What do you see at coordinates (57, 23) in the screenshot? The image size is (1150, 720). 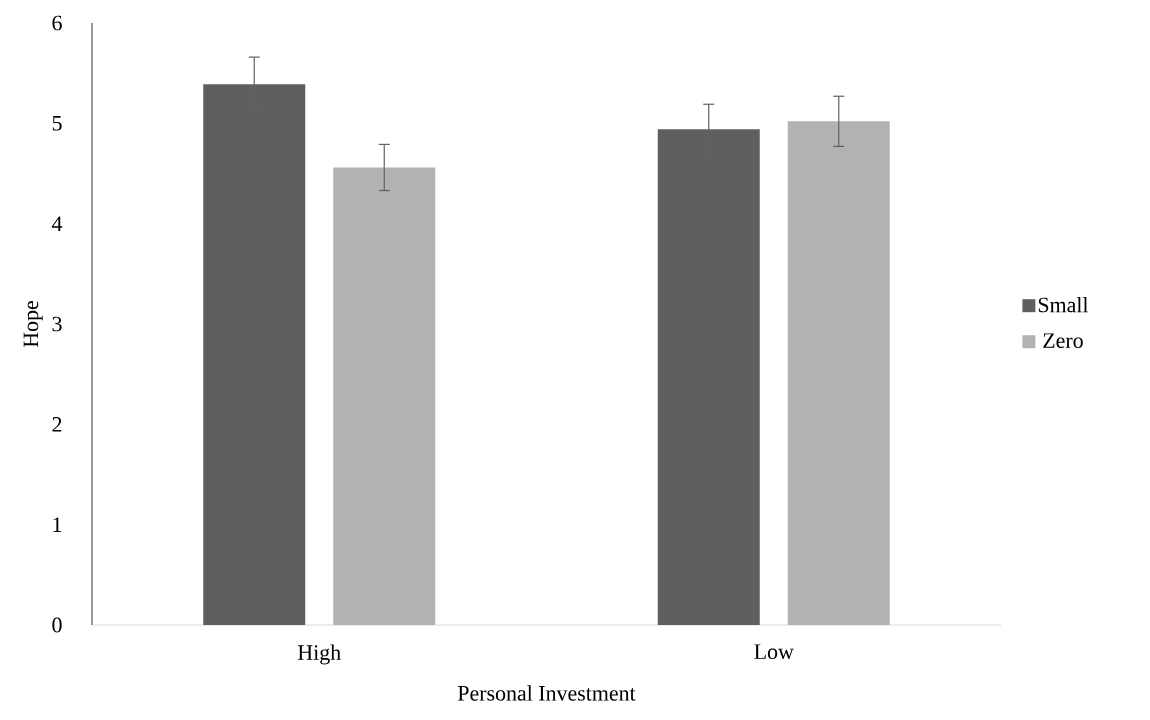 I see `y-tick-label: 6` at bounding box center [57, 23].